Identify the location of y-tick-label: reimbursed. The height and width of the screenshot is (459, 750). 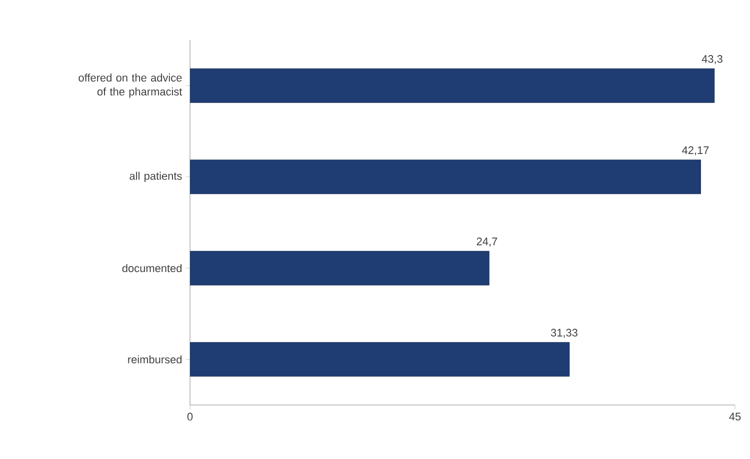
(155, 359).